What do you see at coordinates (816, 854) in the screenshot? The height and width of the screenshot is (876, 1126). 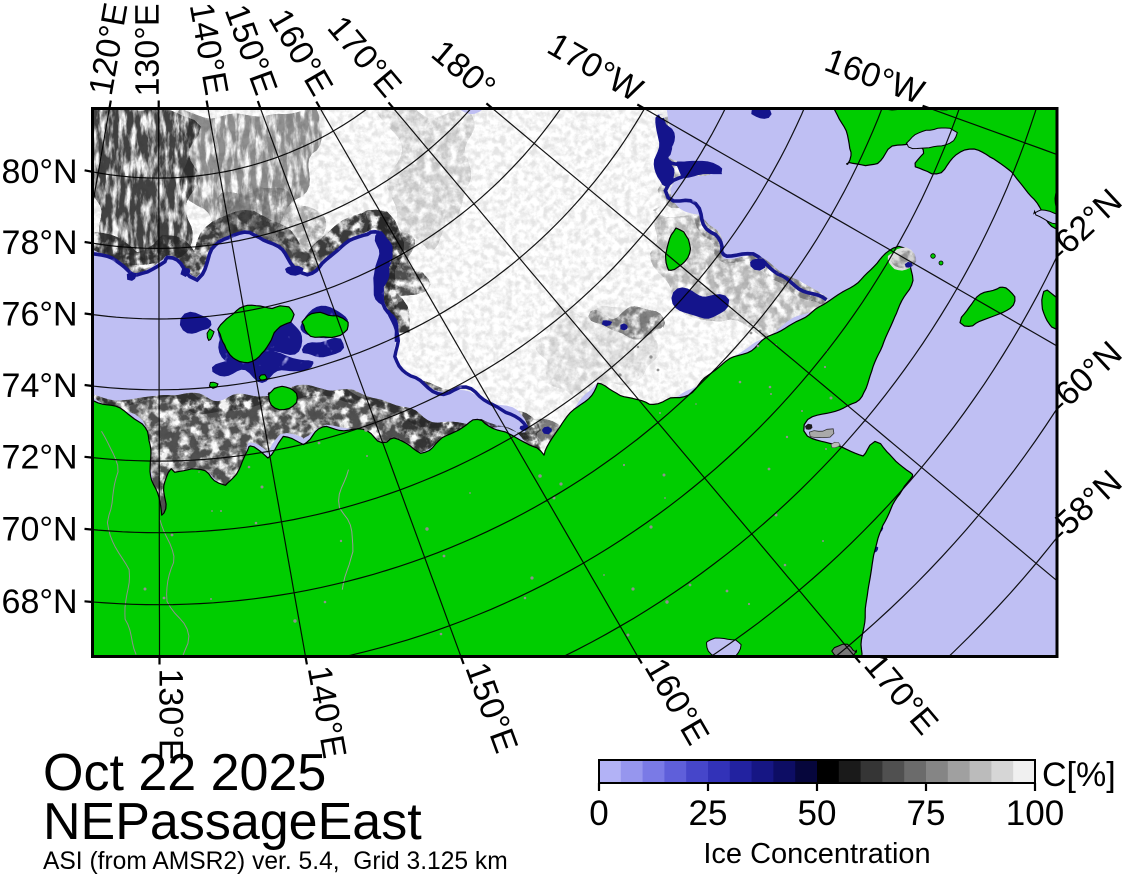 I see `svg-text: Ice Concentration` at bounding box center [816, 854].